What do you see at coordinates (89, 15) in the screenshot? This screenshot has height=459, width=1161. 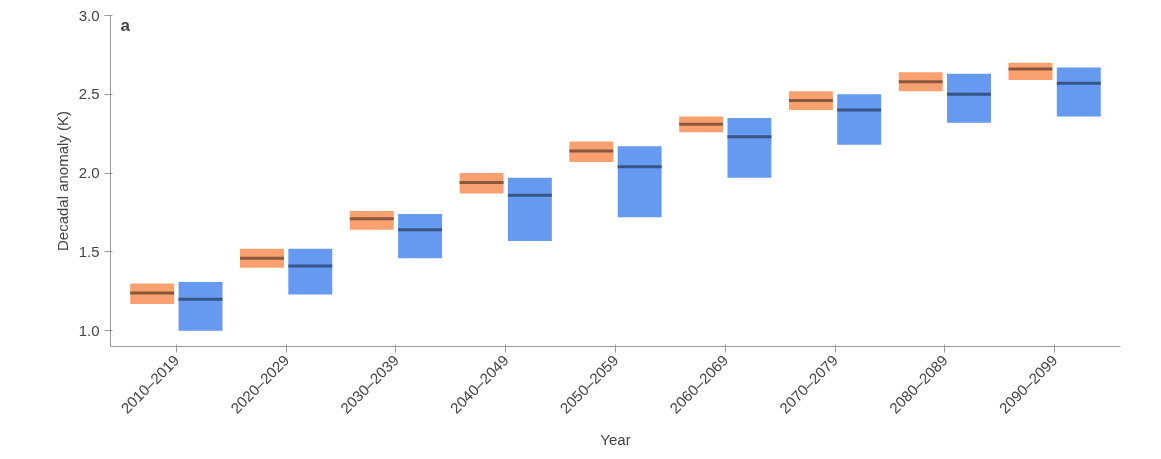 I see `y-tick-label: 3.0` at bounding box center [89, 15].